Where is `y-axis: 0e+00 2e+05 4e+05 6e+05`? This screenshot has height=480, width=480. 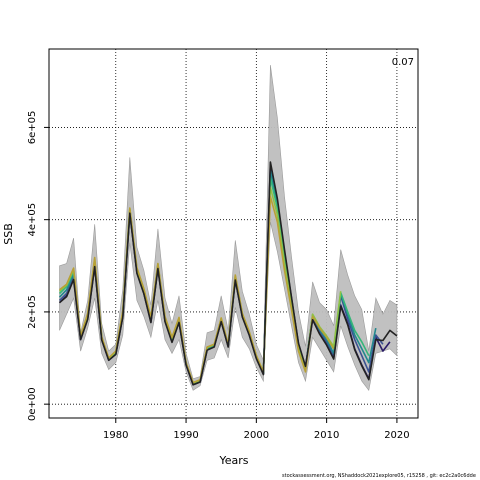 y-axis: 0e+00 2e+05 4e+05 6e+05 is located at coordinates (38, 266).